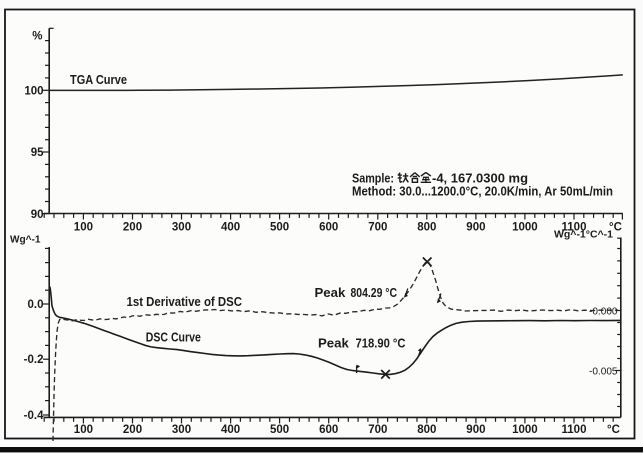  Describe the element at coordinates (583, 235) in the screenshot. I see `svg-text: Wg^-1°C^-1` at that location.